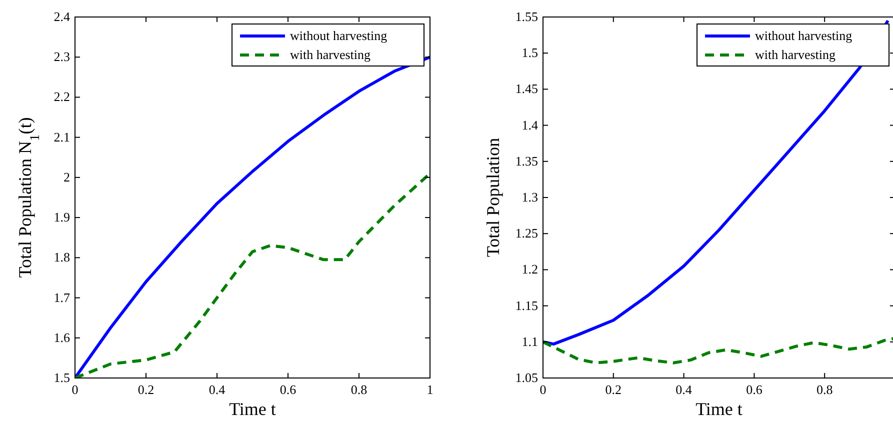  I want to click on y-axis-title: Total Population, so click(493, 198).